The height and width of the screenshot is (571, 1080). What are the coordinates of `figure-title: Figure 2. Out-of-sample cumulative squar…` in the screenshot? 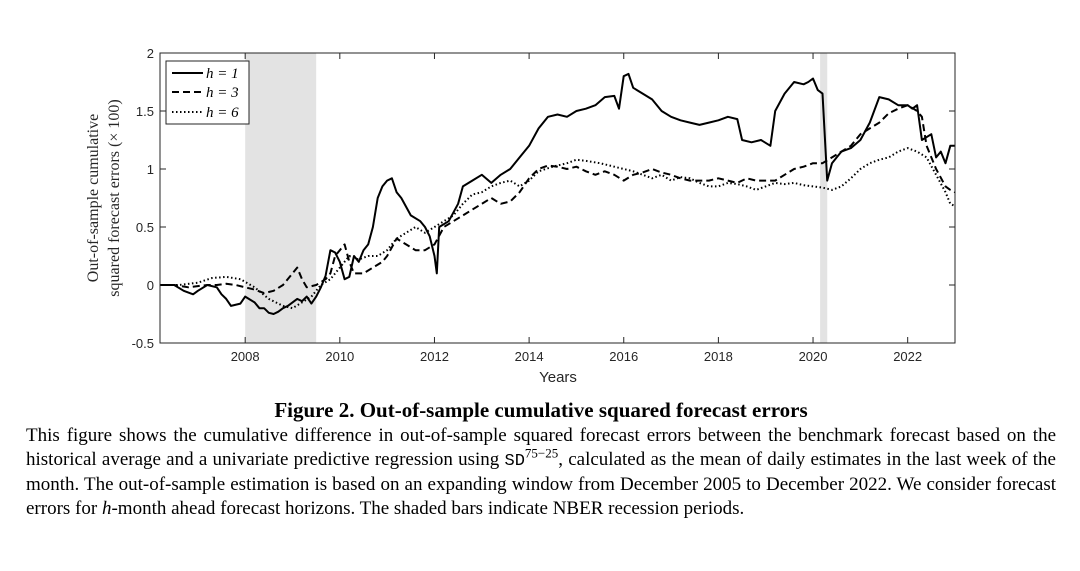 It's located at (541, 410).